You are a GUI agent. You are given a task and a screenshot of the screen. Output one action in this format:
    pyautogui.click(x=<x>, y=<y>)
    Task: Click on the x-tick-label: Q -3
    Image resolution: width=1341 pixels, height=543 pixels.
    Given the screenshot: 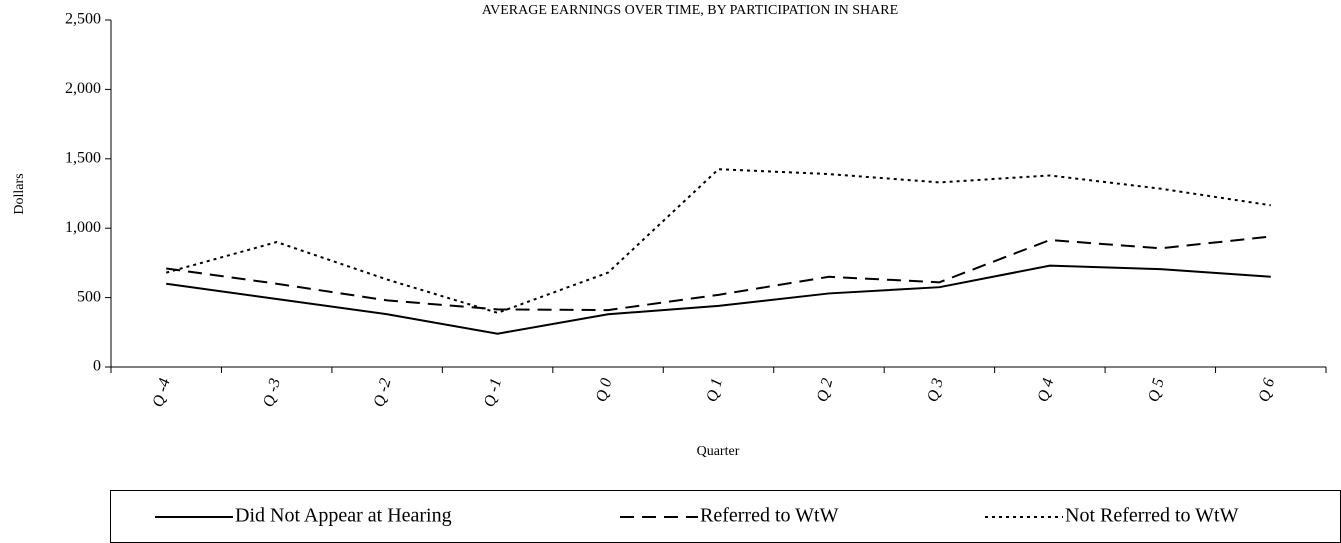 What is the action you would take?
    pyautogui.click(x=272, y=393)
    